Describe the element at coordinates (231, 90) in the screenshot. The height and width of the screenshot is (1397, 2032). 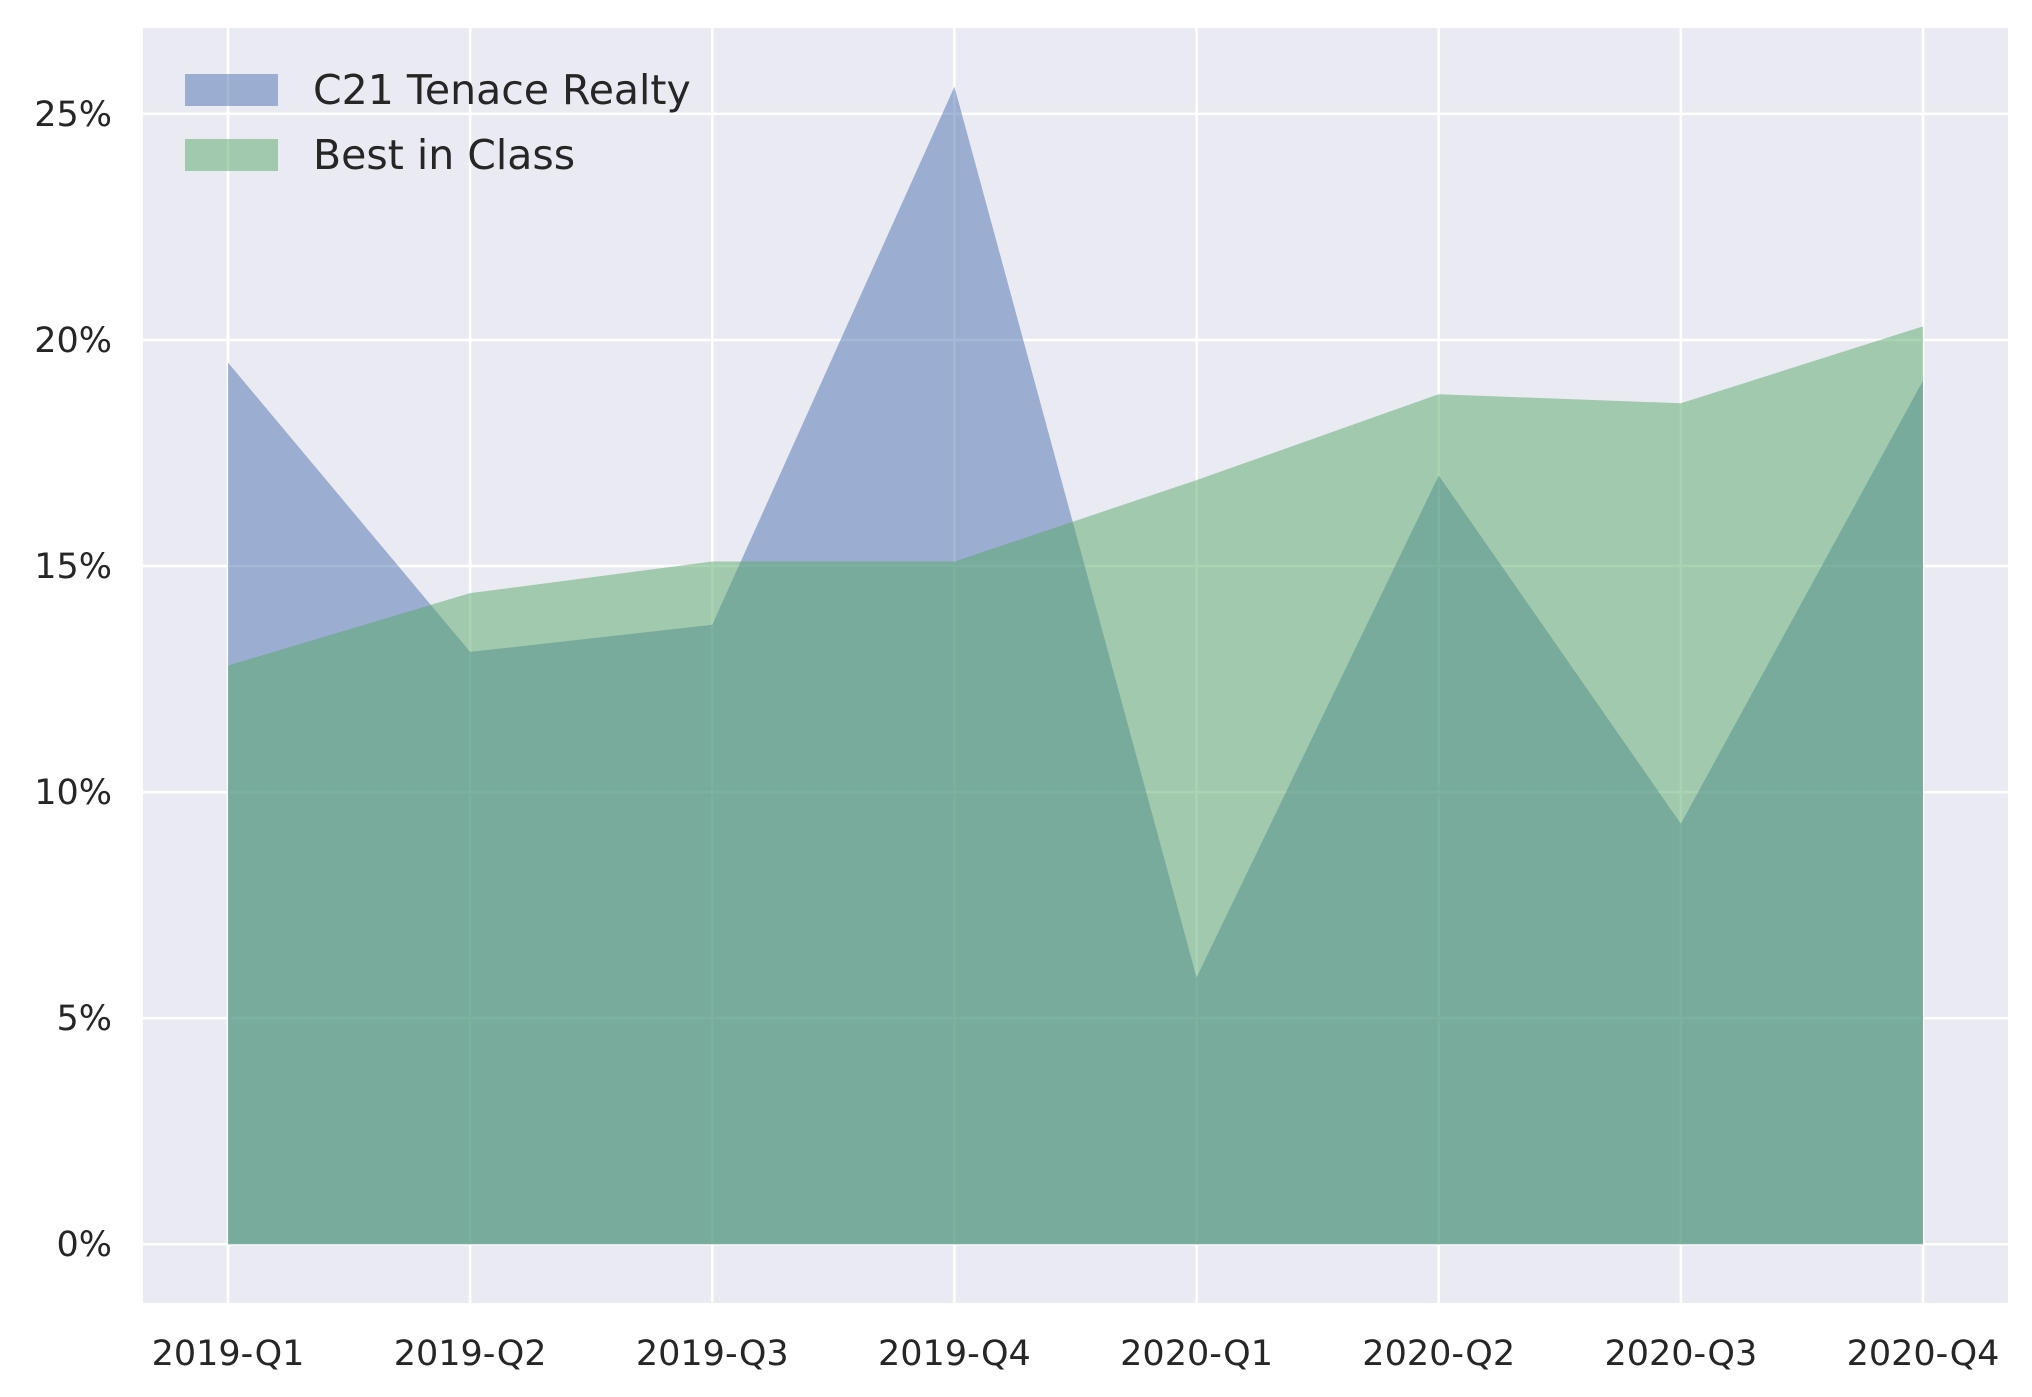
I see `legend-swatch-c21-tenace-realty` at that location.